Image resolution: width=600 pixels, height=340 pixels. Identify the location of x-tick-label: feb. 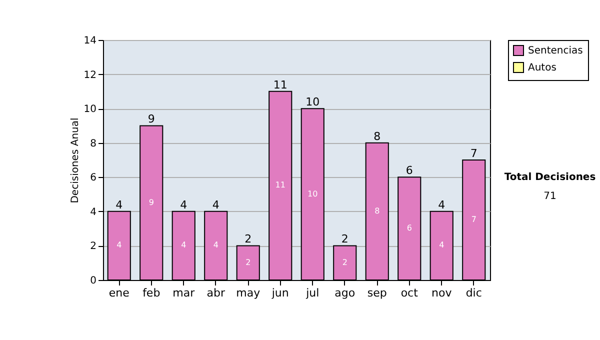
(151, 293).